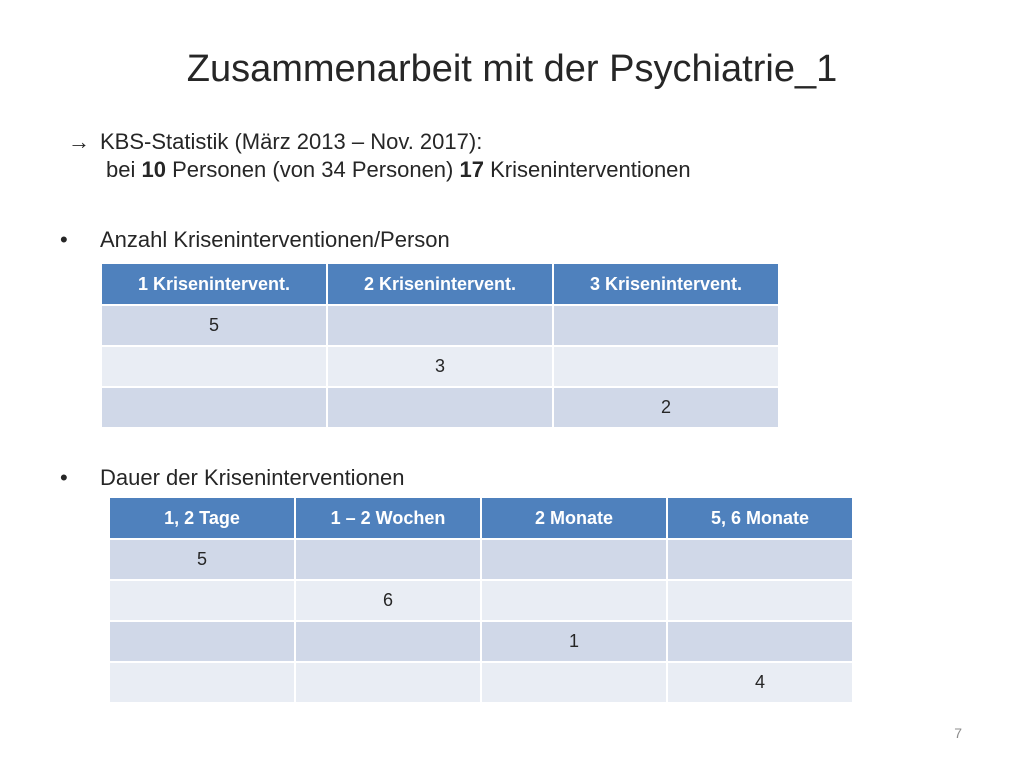 This screenshot has width=1024, height=768. What do you see at coordinates (312, 169) in the screenshot?
I see `intro-text-mid: Personen (von 34 Personen)` at bounding box center [312, 169].